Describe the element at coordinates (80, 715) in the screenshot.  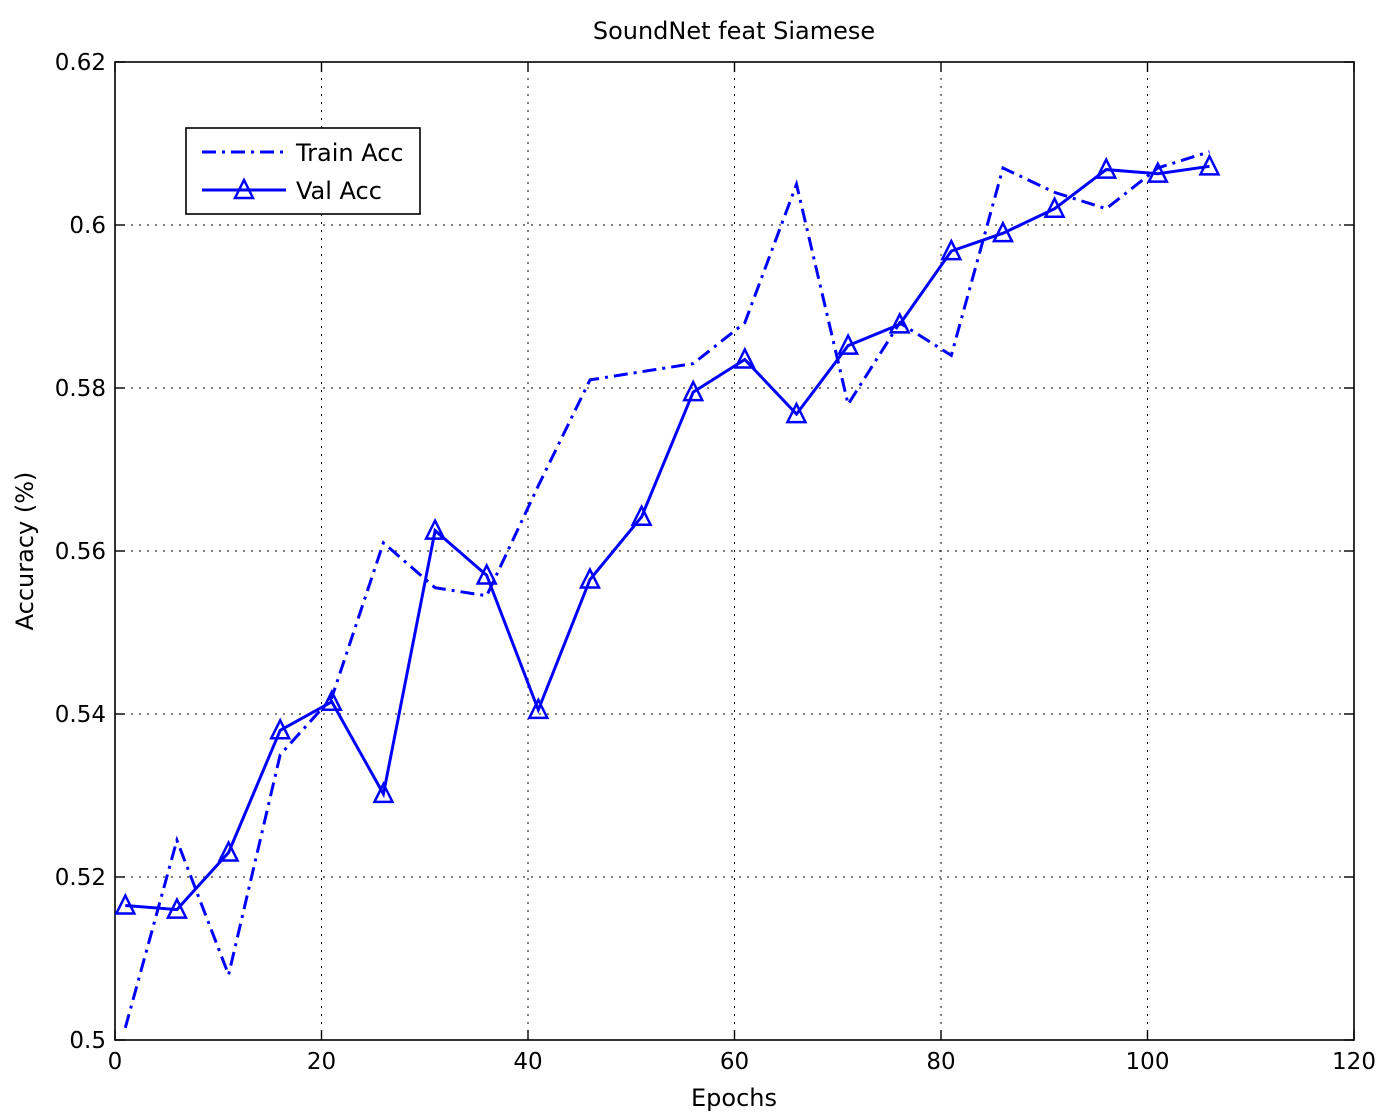
I see `y-tick-label: 0.54` at that location.